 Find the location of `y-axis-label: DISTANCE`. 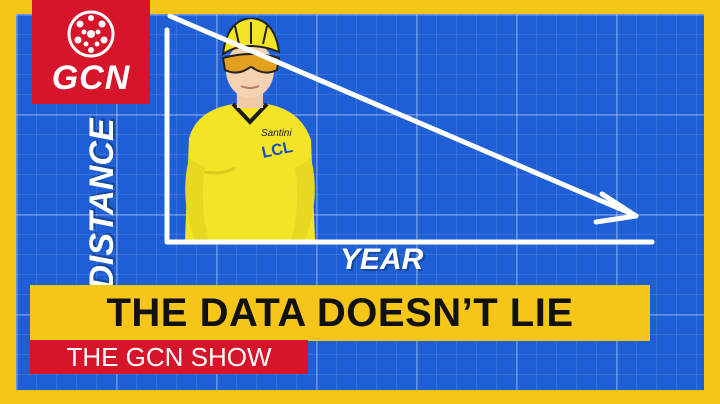

y-axis-label: DISTANCE is located at coordinates (102, 204).